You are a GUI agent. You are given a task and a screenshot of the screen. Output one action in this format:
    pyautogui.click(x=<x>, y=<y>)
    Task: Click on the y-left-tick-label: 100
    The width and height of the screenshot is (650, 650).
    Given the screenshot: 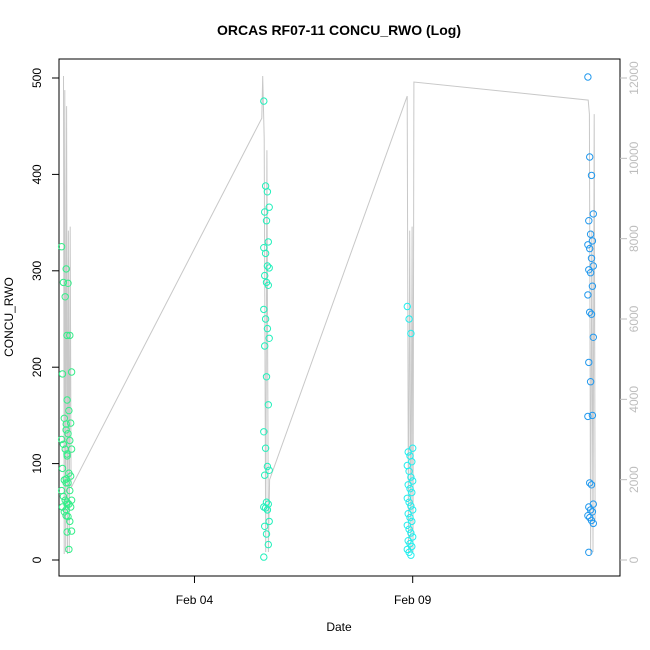 What is the action you would take?
    pyautogui.click(x=37, y=463)
    